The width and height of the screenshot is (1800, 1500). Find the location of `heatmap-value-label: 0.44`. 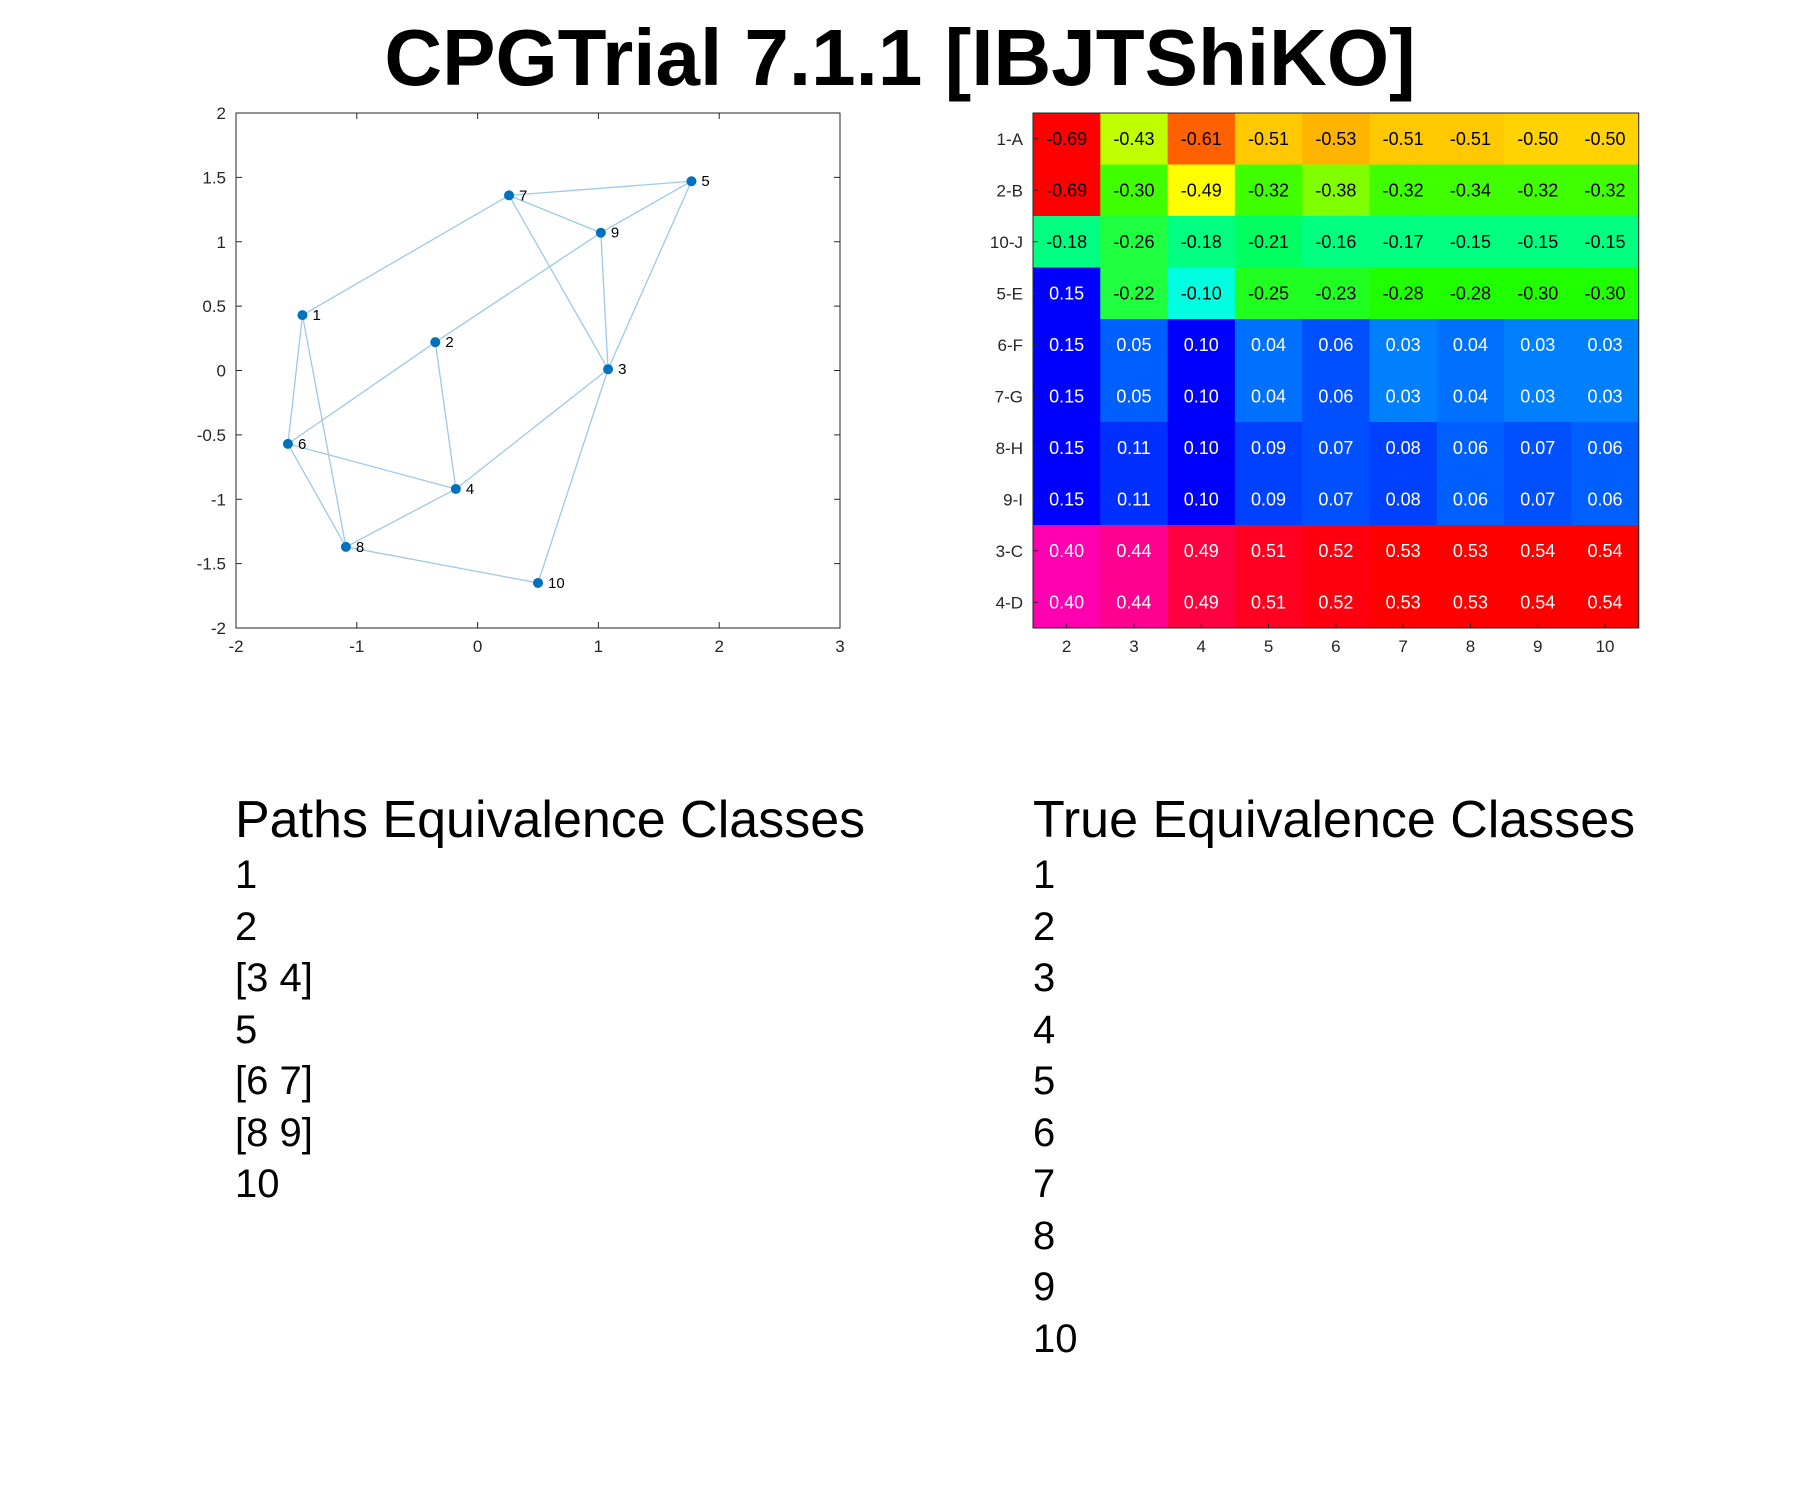

heatmap-value-label: 0.44 is located at coordinates (1133, 551).